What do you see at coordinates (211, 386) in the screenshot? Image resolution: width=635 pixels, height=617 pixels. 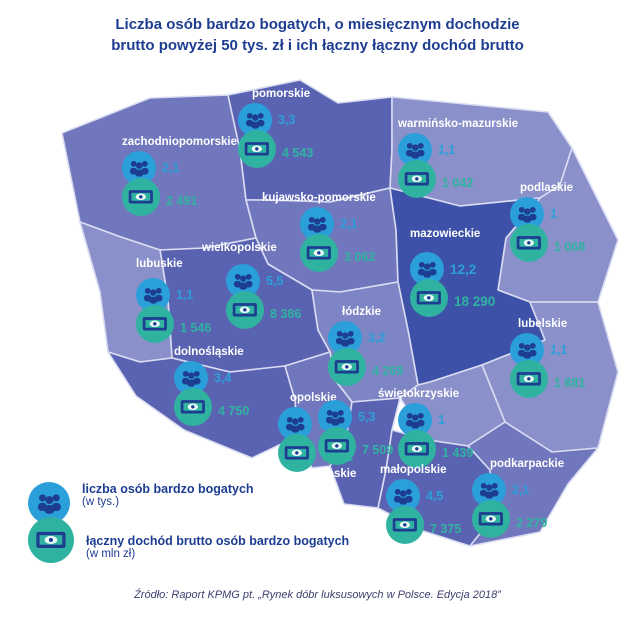 I see `region-overlay-dolnoslaskie: dolnośląskie 3,4 4 750` at bounding box center [211, 386].